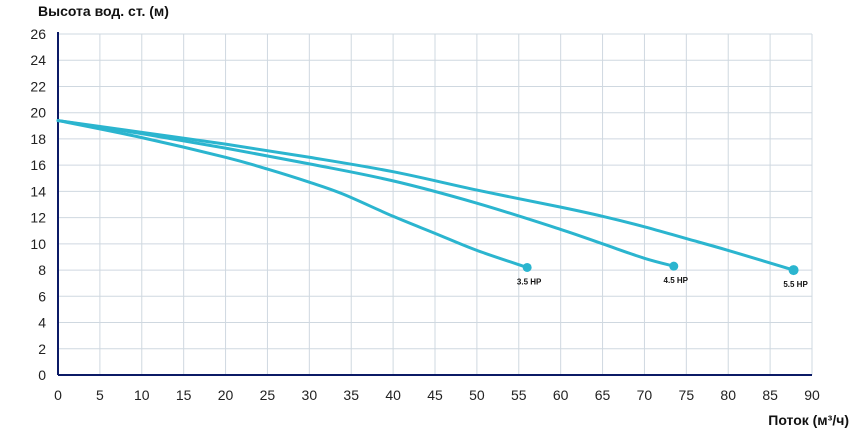 The height and width of the screenshot is (430, 855). I want to click on series-end-markers, so click(660, 268).